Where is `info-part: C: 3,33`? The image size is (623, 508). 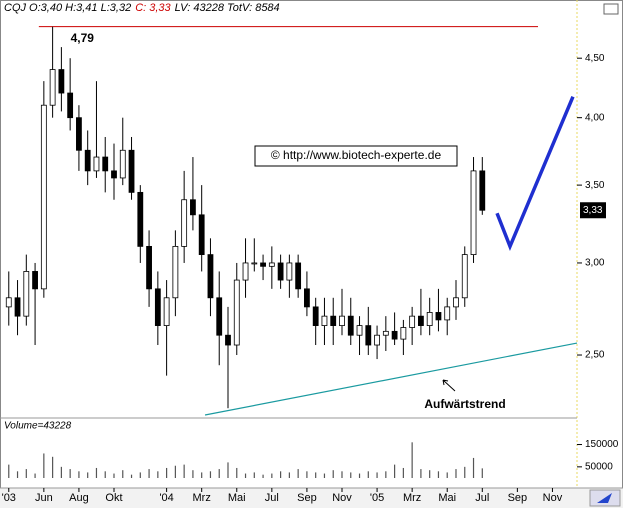
info-part: C: 3,33 is located at coordinates (153, 8).